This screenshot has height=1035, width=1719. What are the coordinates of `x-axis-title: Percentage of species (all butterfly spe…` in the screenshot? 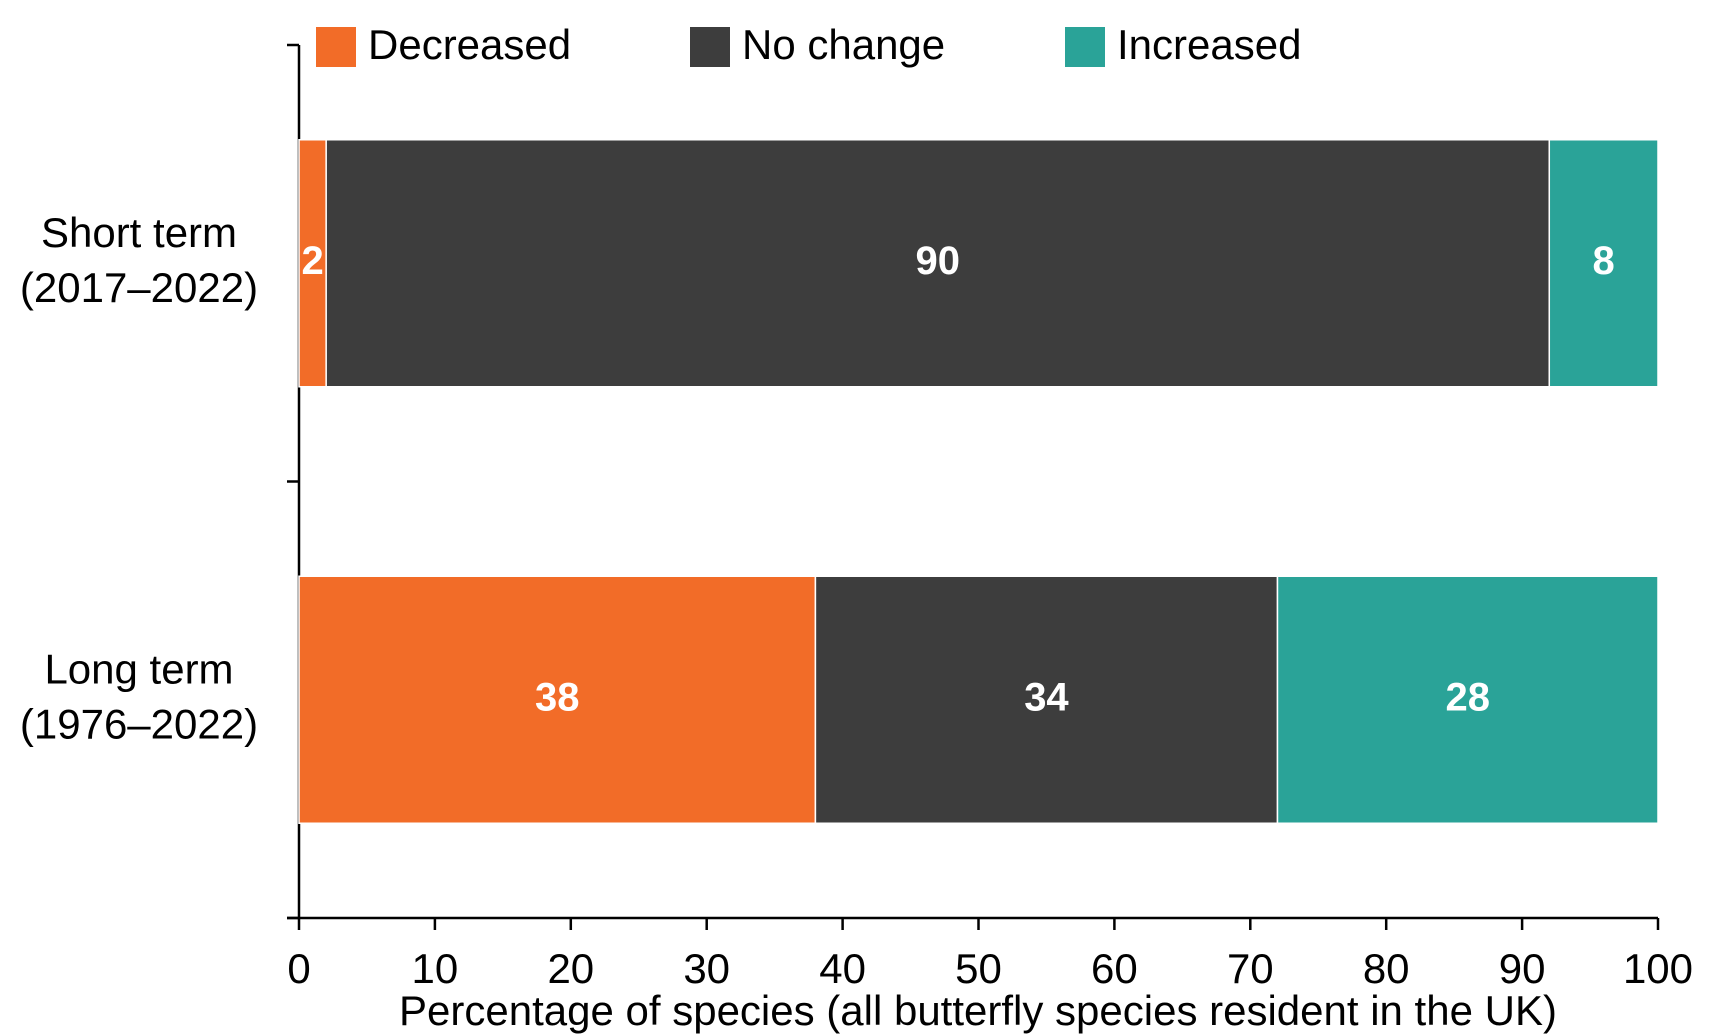 It's located at (978, 1010).